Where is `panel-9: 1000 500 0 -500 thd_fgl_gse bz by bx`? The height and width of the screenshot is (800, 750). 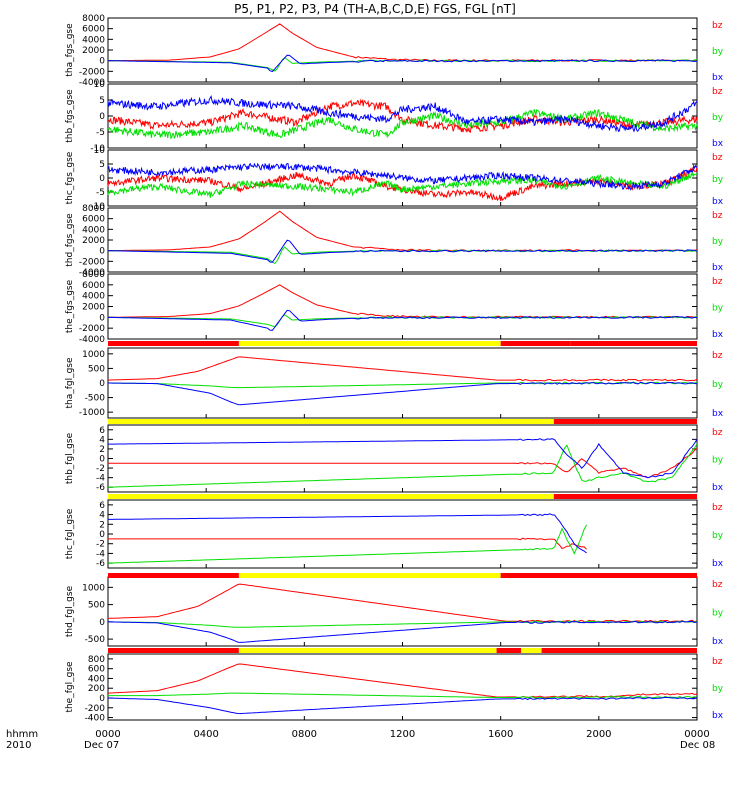 panel-9: 1000 500 0 -500 thd_fgl_gse bz by bx is located at coordinates (394, 611).